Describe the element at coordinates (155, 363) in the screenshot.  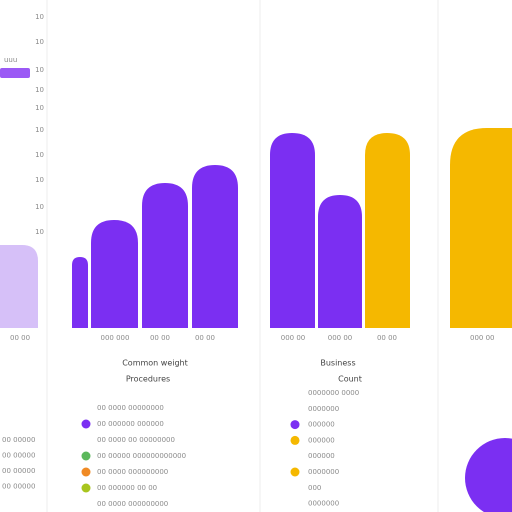
I see `section-title: Common weight` at that location.